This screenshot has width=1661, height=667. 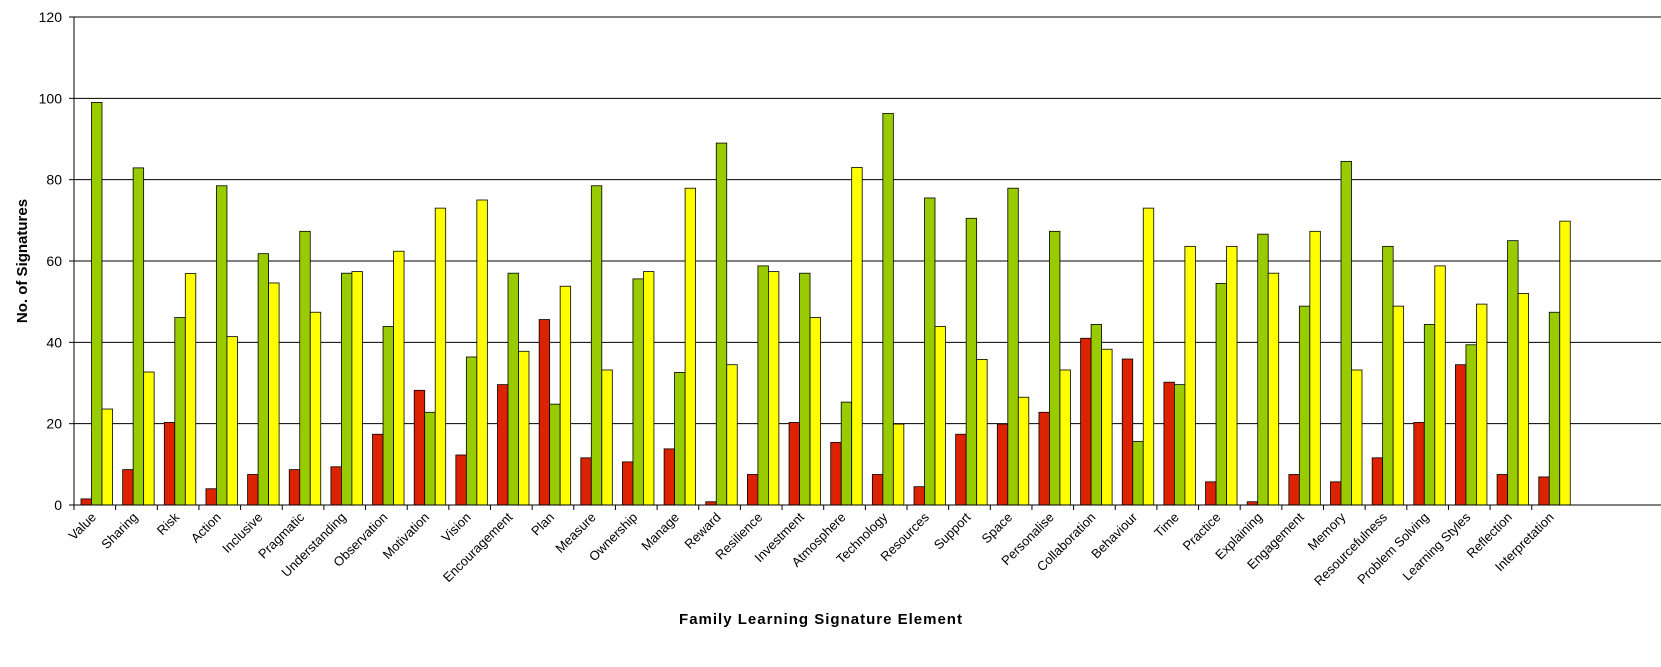 What do you see at coordinates (821, 619) in the screenshot?
I see `x-axis-title: Family Learning Signature Element` at bounding box center [821, 619].